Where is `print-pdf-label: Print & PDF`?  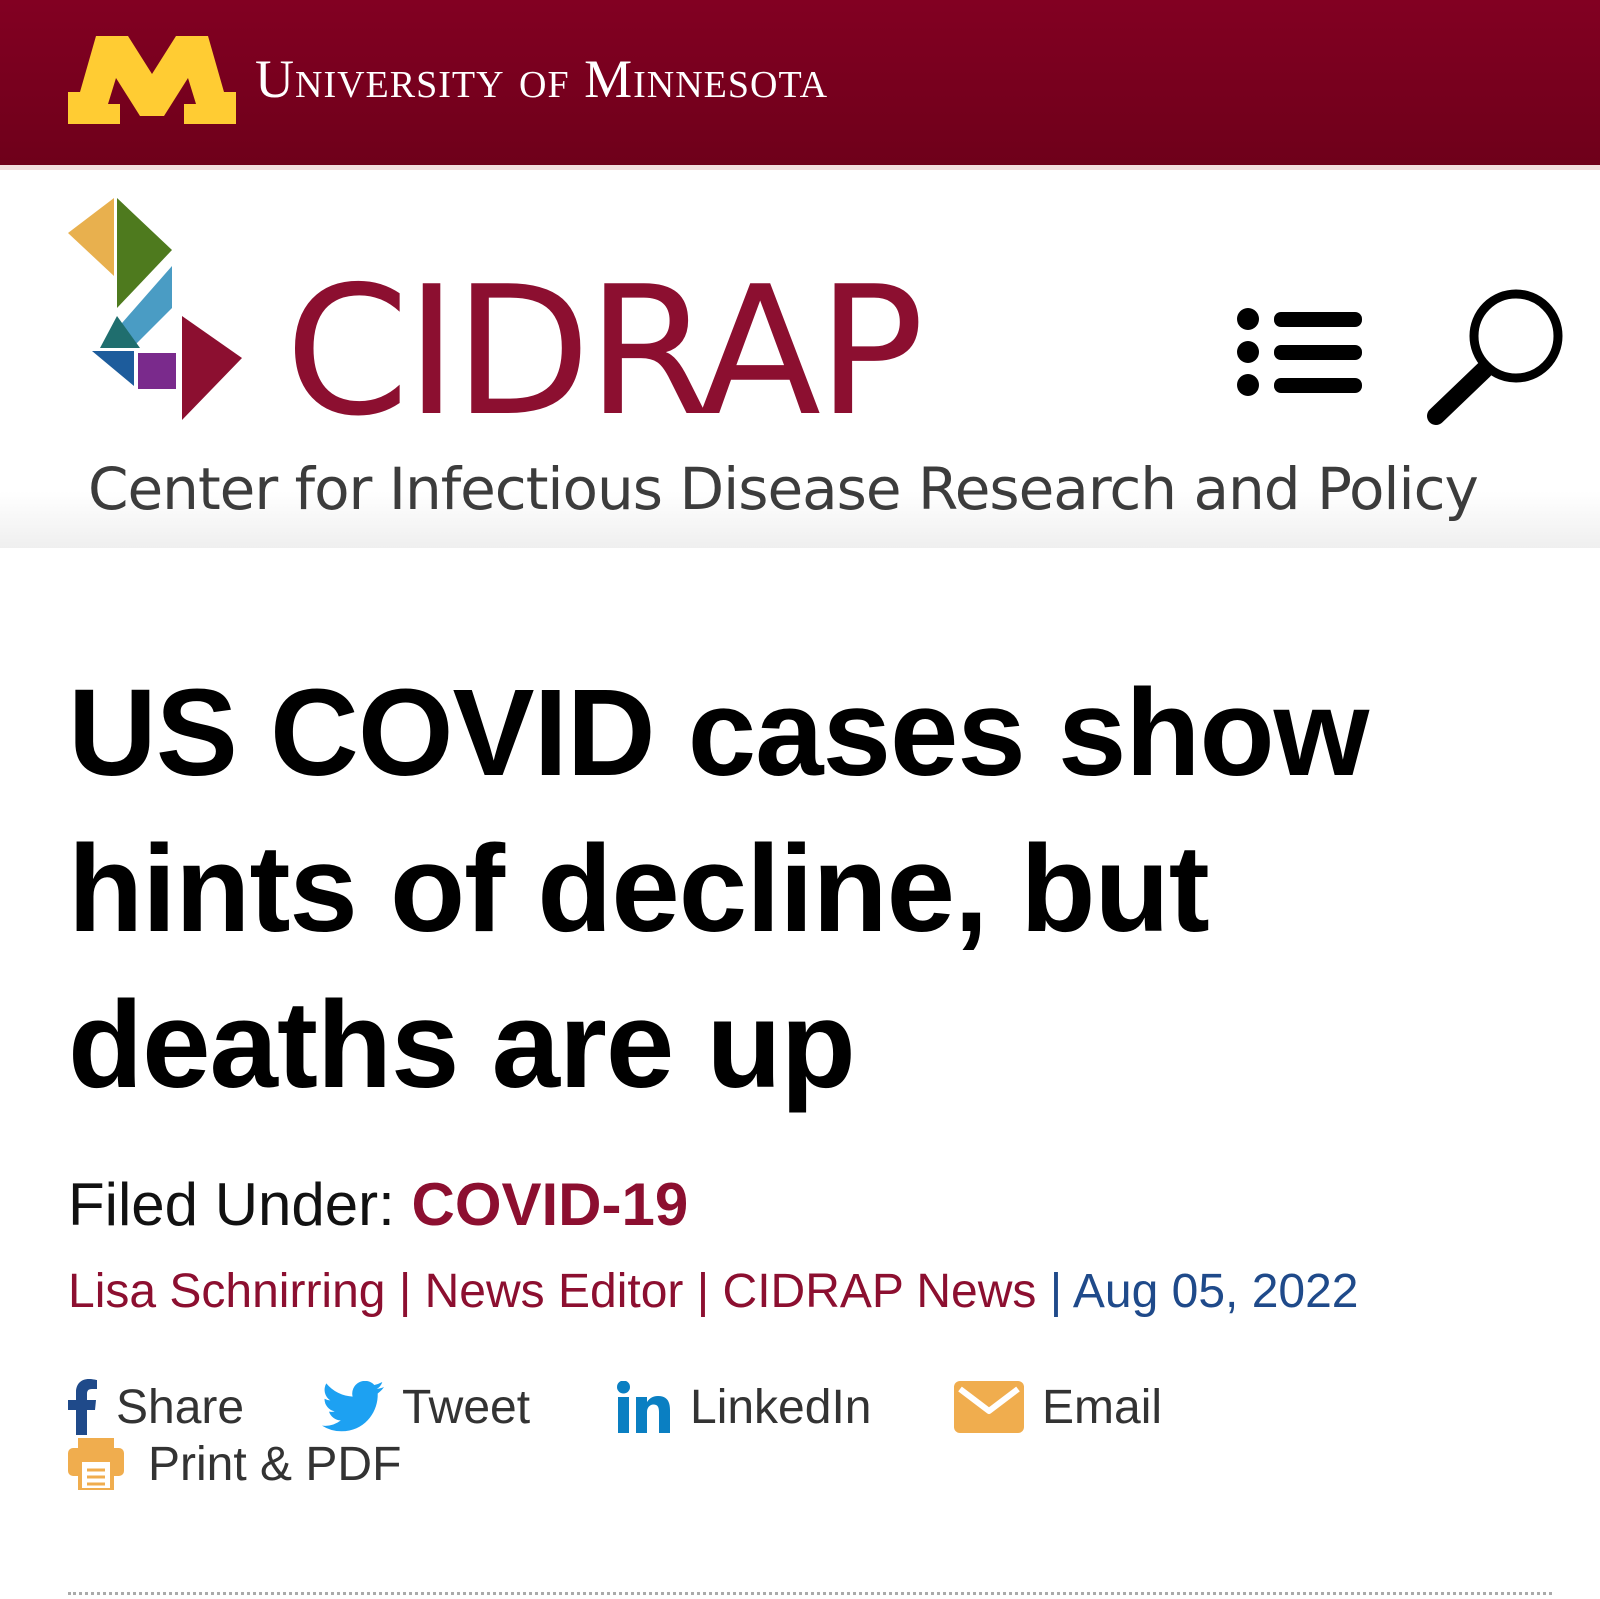 print-pdf-label: Print & PDF is located at coordinates (275, 1464).